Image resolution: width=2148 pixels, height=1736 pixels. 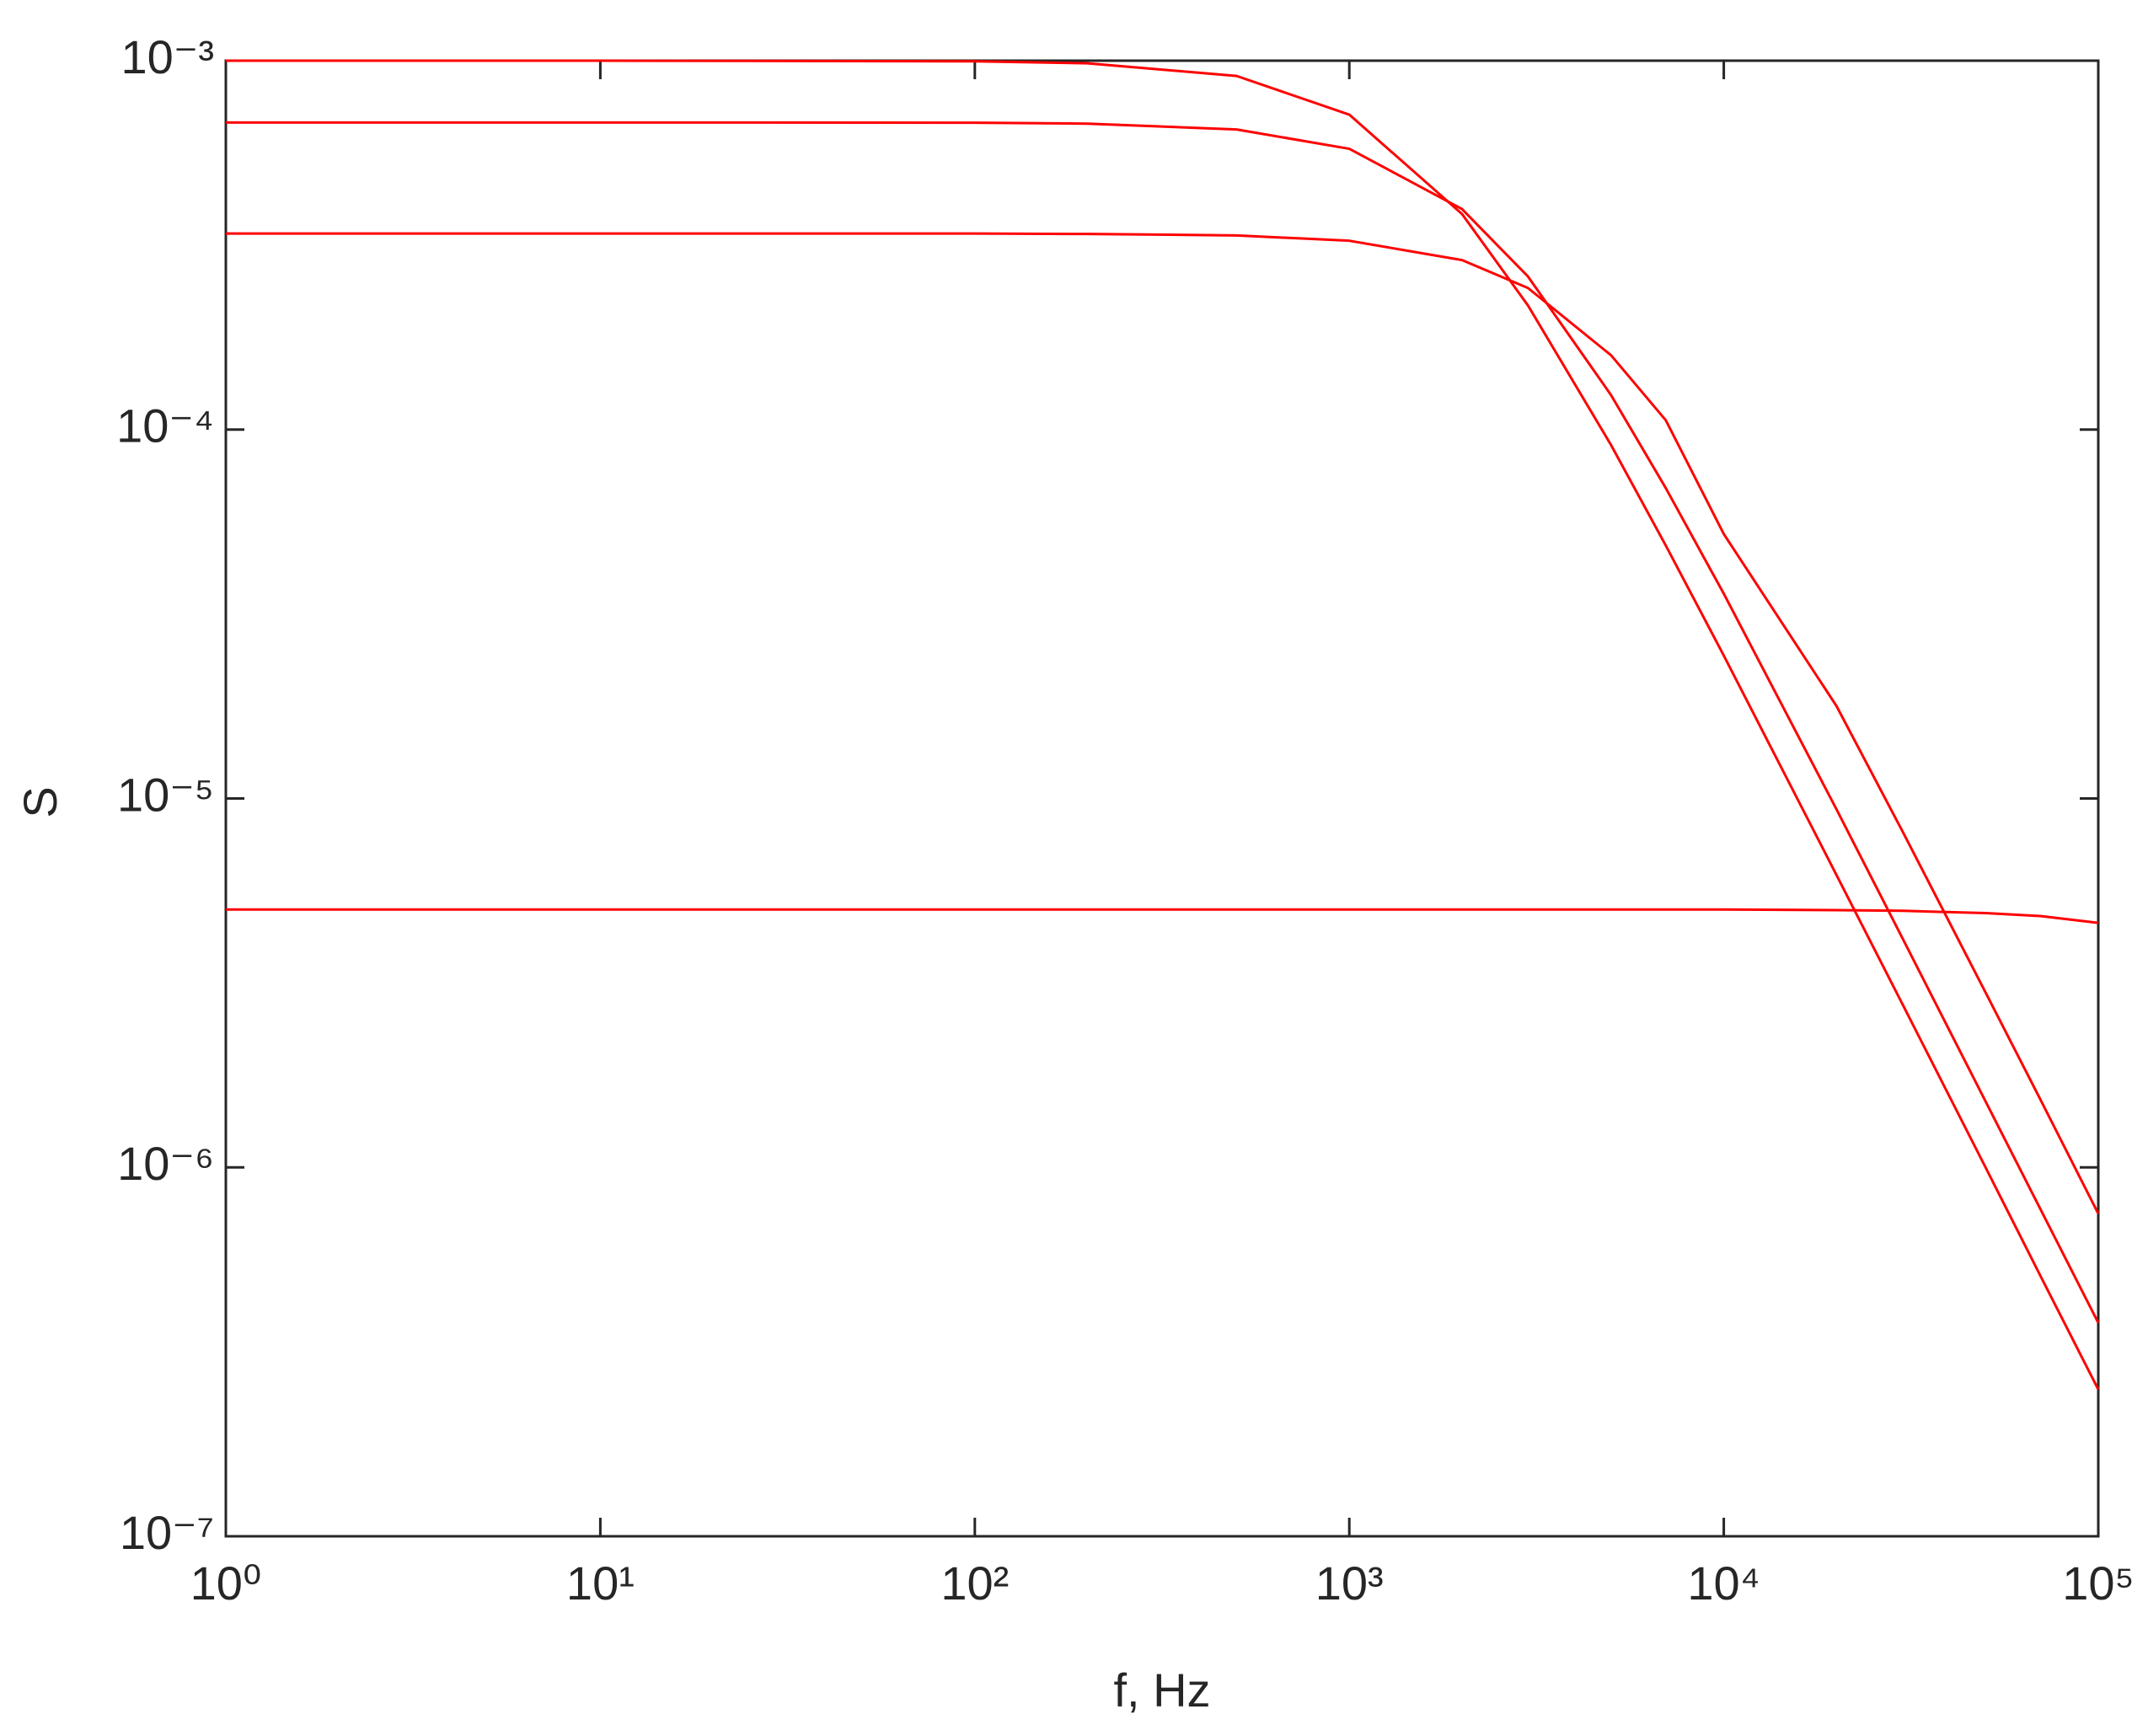 What do you see at coordinates (165, 794) in the screenshot?
I see `y-tick-label: 10⁻⁵` at bounding box center [165, 794].